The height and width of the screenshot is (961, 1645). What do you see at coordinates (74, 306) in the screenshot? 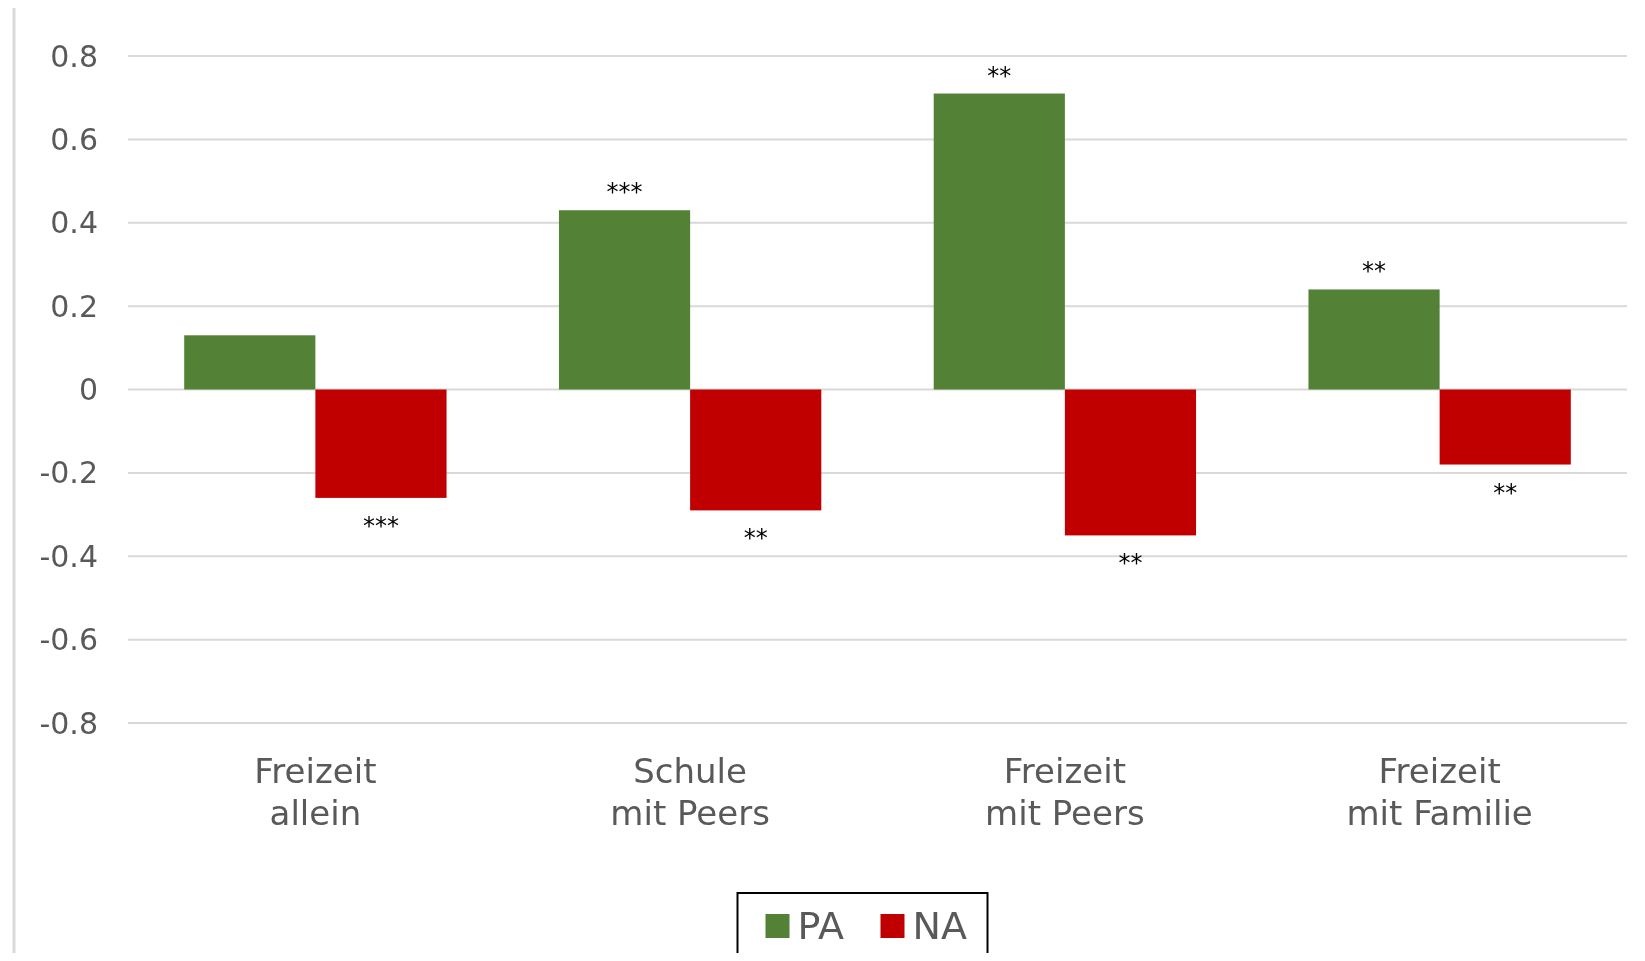
I see `y-tick-label: 0.2` at bounding box center [74, 306].